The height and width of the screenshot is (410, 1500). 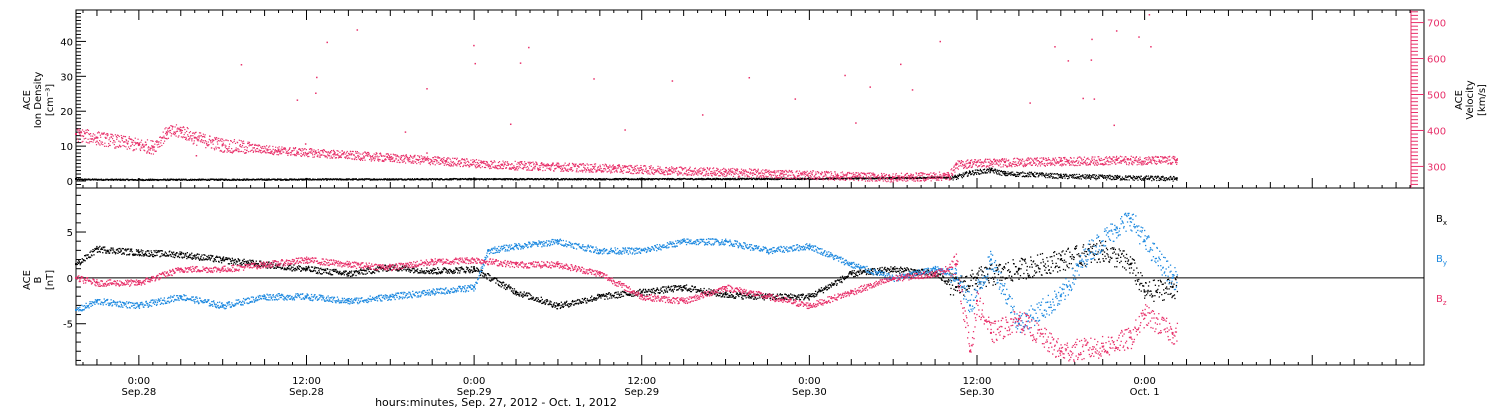 What do you see at coordinates (70, 279) in the screenshot?
I see `bottom-tick-label: 0` at bounding box center [70, 279].